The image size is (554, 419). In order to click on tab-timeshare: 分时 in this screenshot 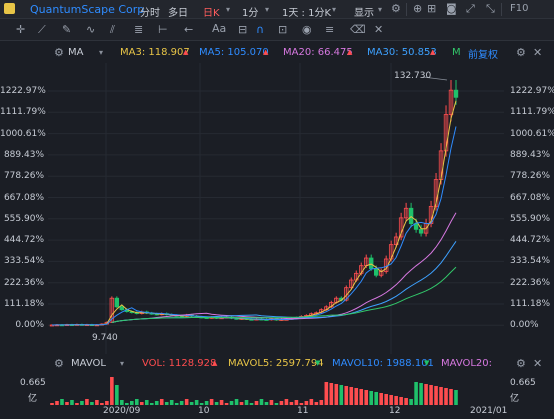, I will do `click(150, 13)`.